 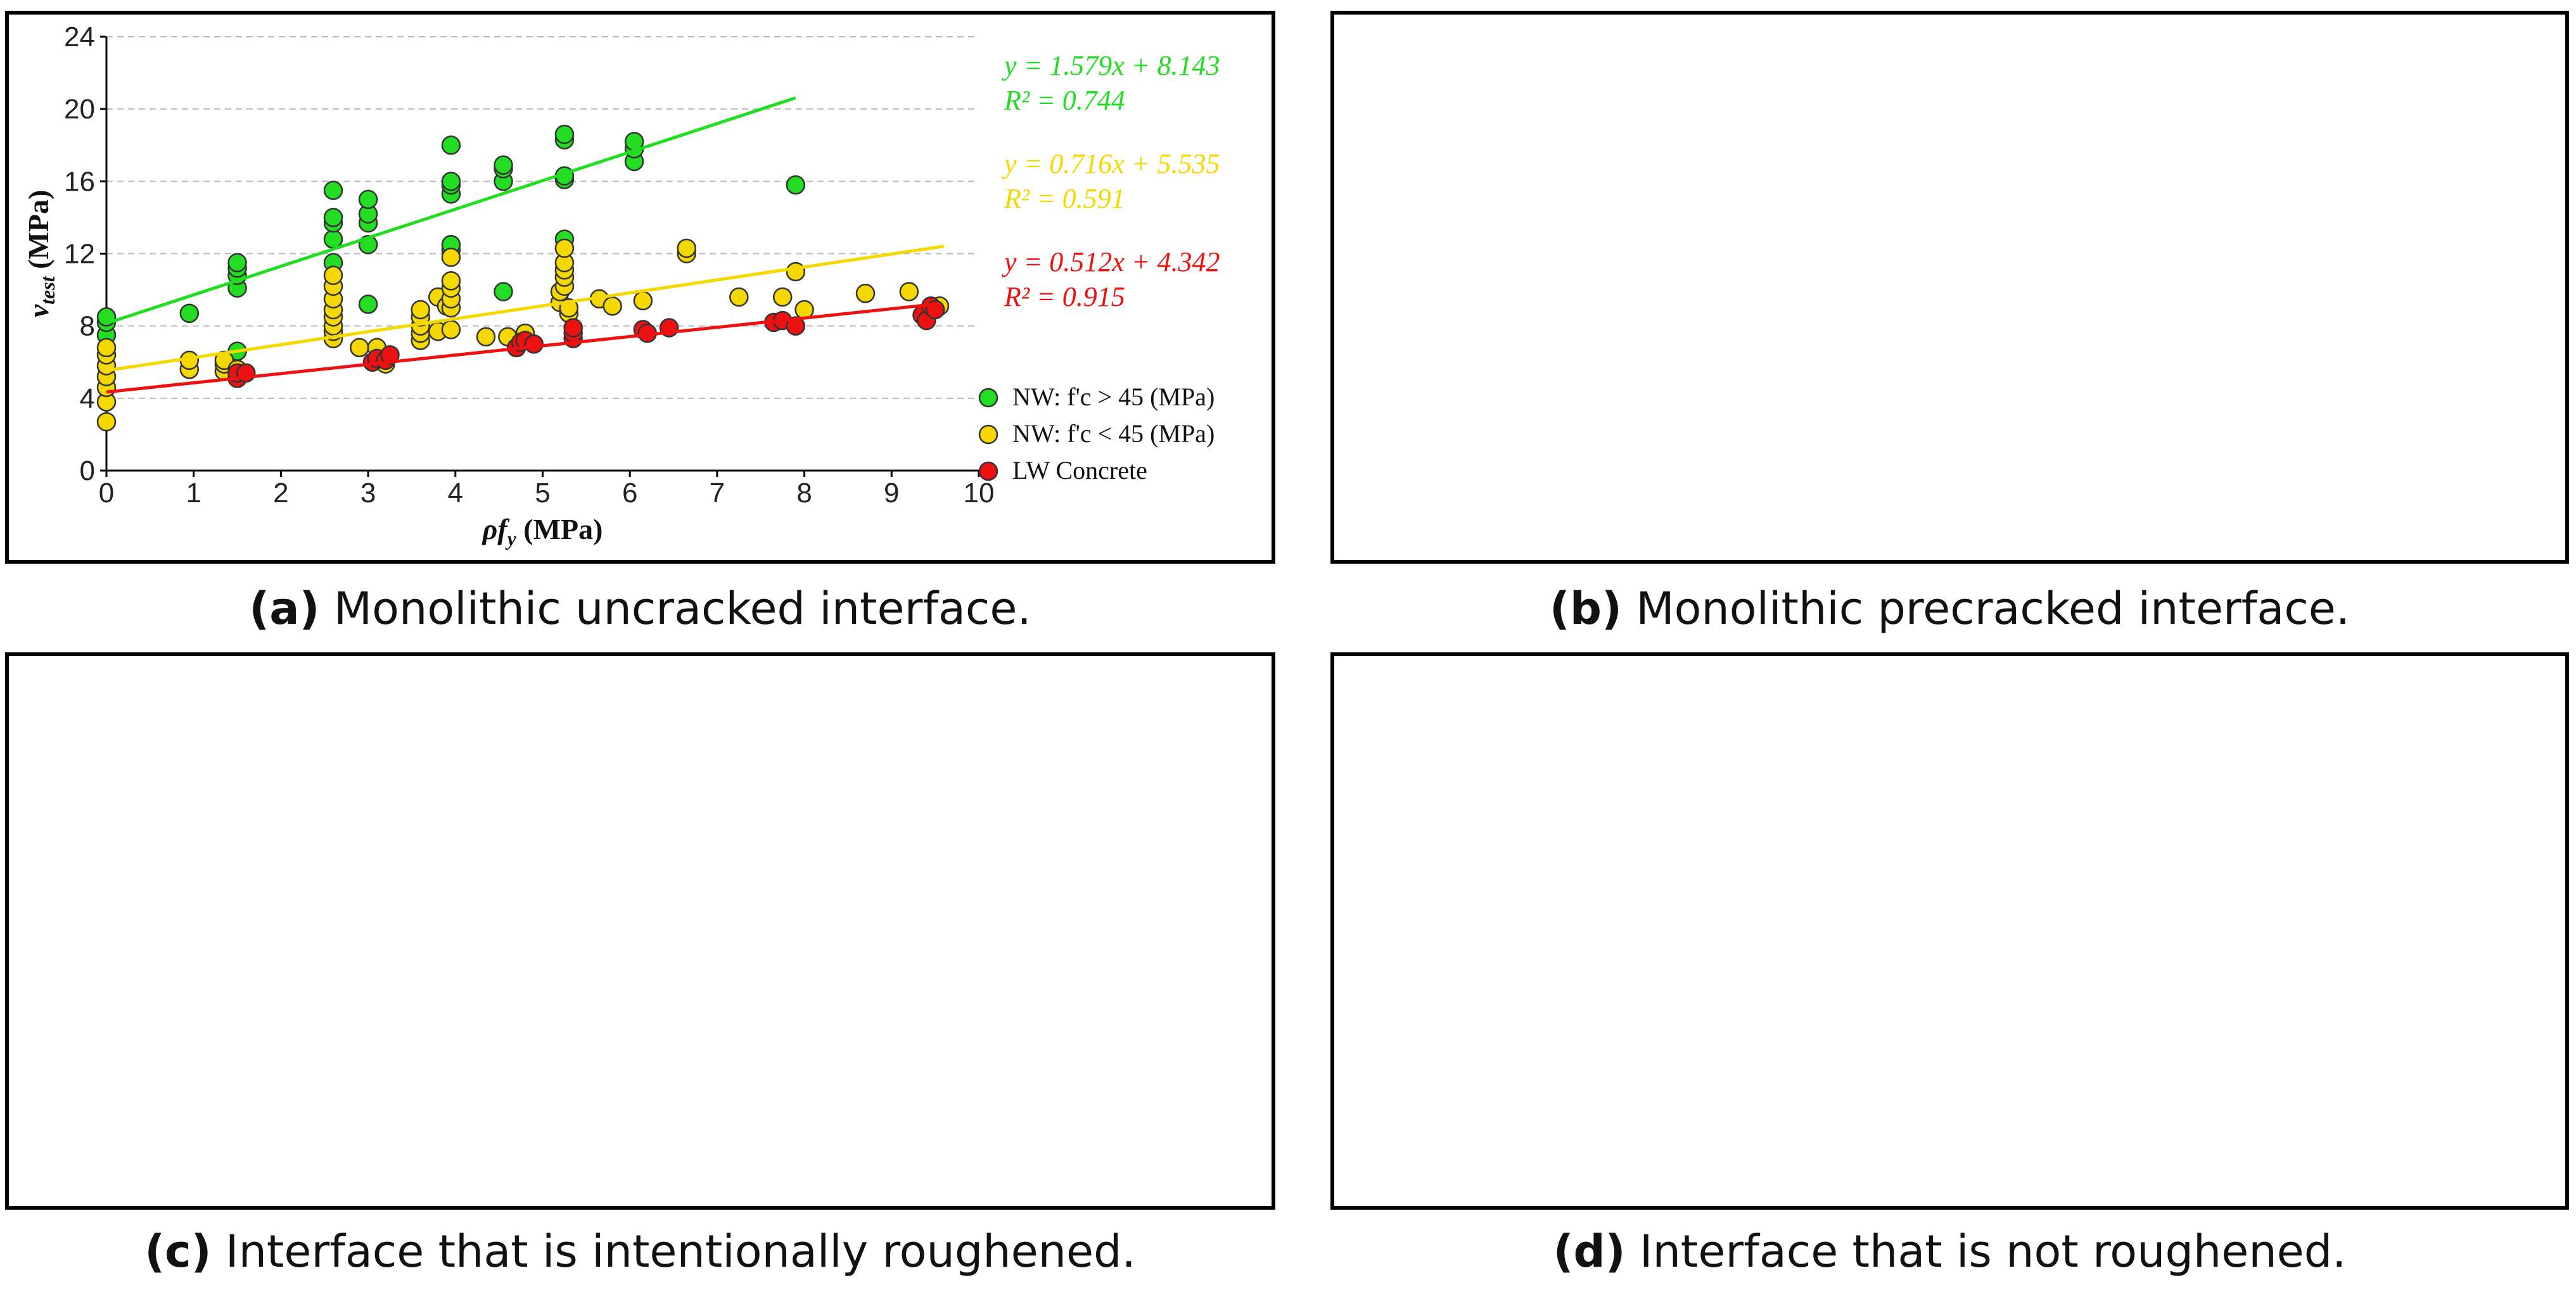 I want to click on caption-a: (a) Monolithic uncracked interface., so click(x=640, y=609).